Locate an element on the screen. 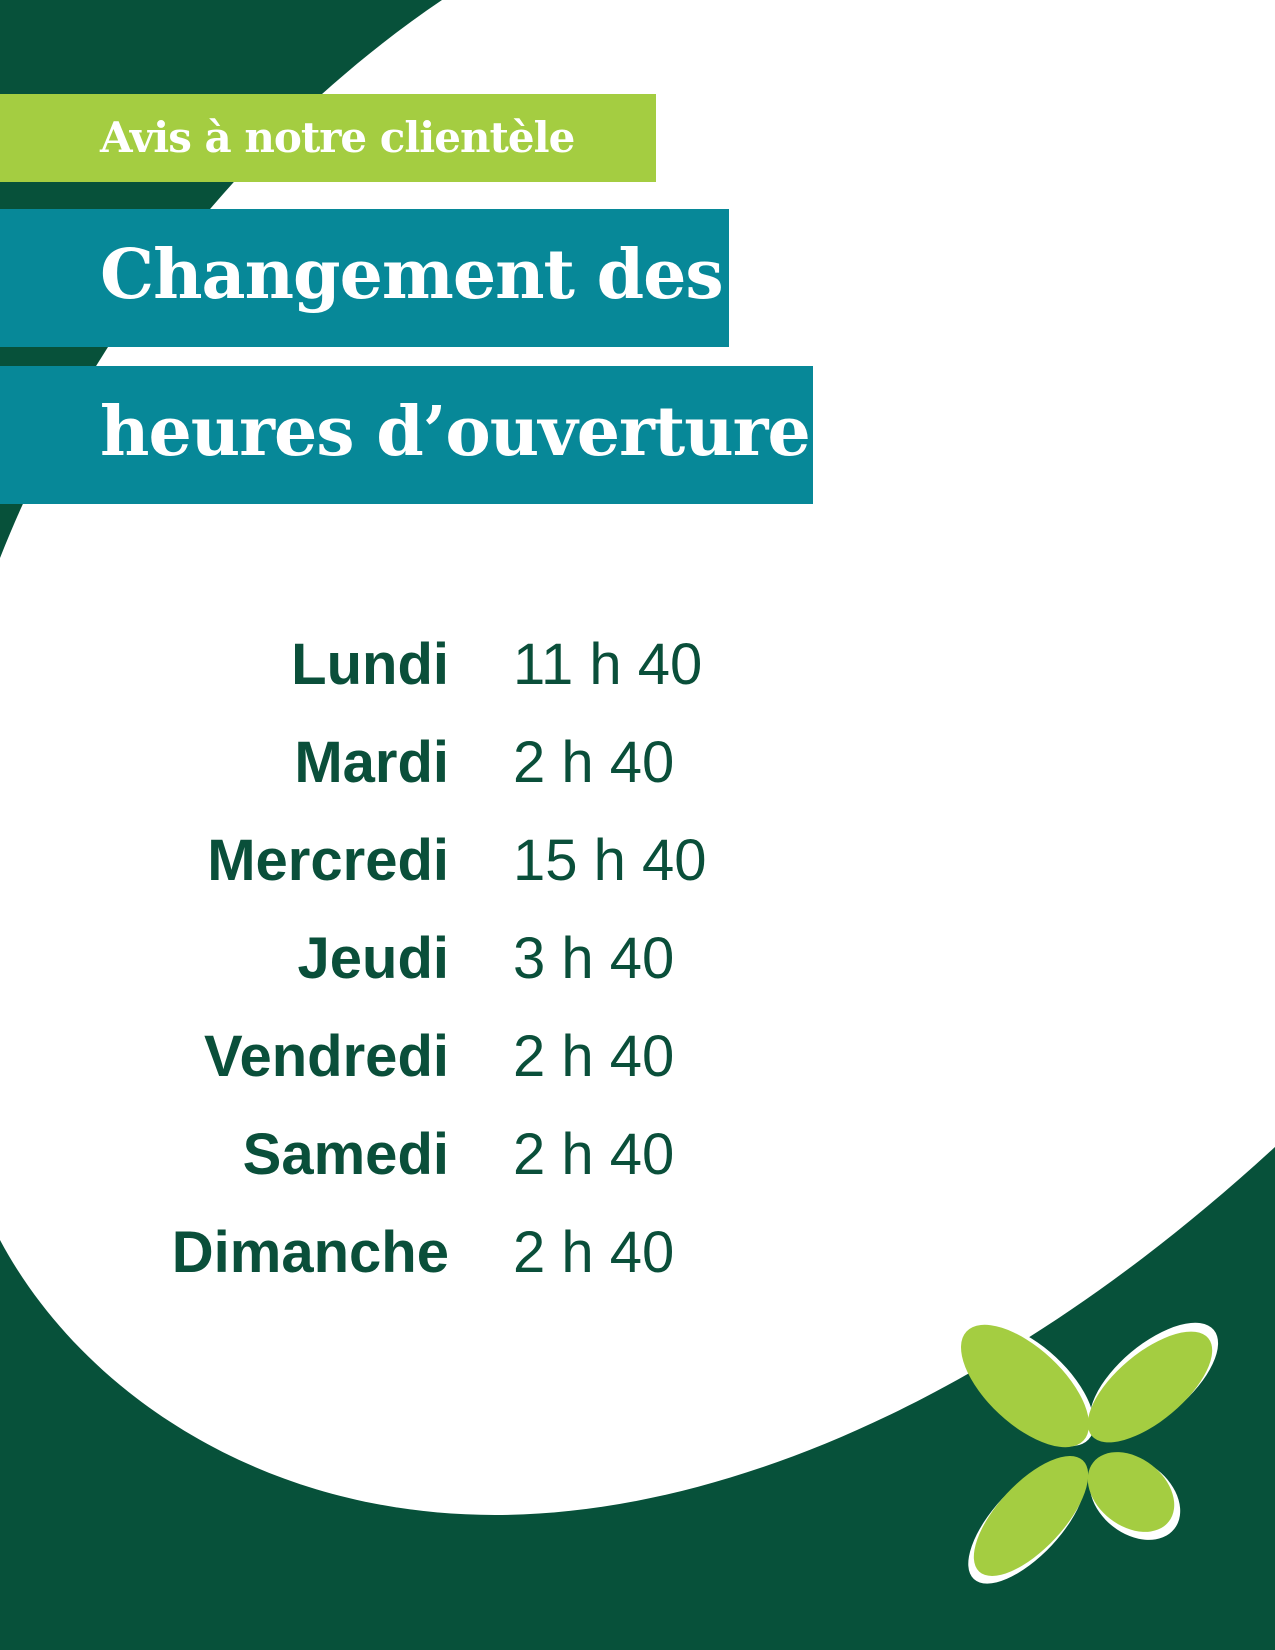  hours-row-saturday: Samedi 2 h 40 is located at coordinates (353, 1154).